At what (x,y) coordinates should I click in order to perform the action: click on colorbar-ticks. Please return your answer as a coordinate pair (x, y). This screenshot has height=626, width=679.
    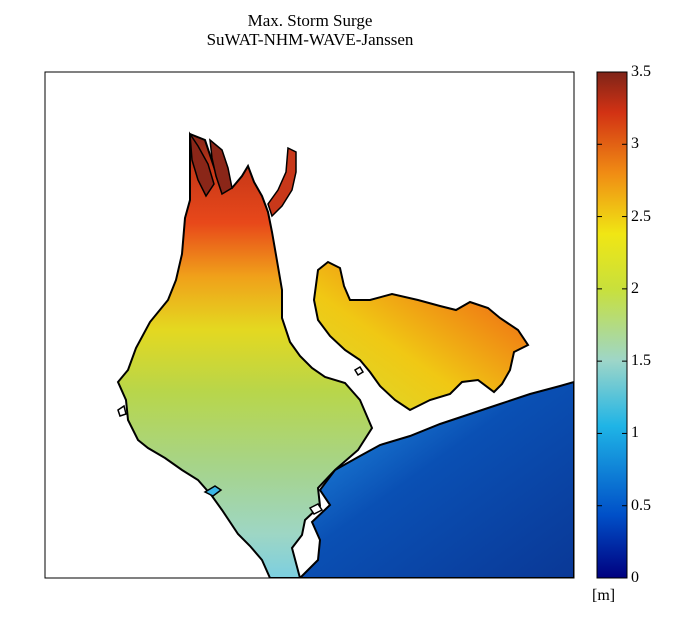
    Looking at the image, I should click on (612, 325).